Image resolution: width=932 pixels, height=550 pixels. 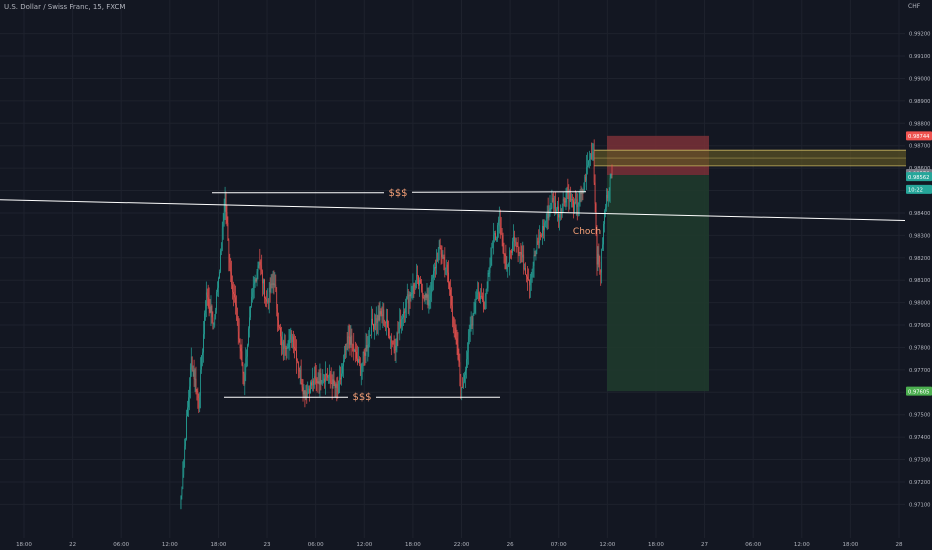 What do you see at coordinates (559, 545) in the screenshot?
I see `x-tick-label: 07:00` at bounding box center [559, 545].